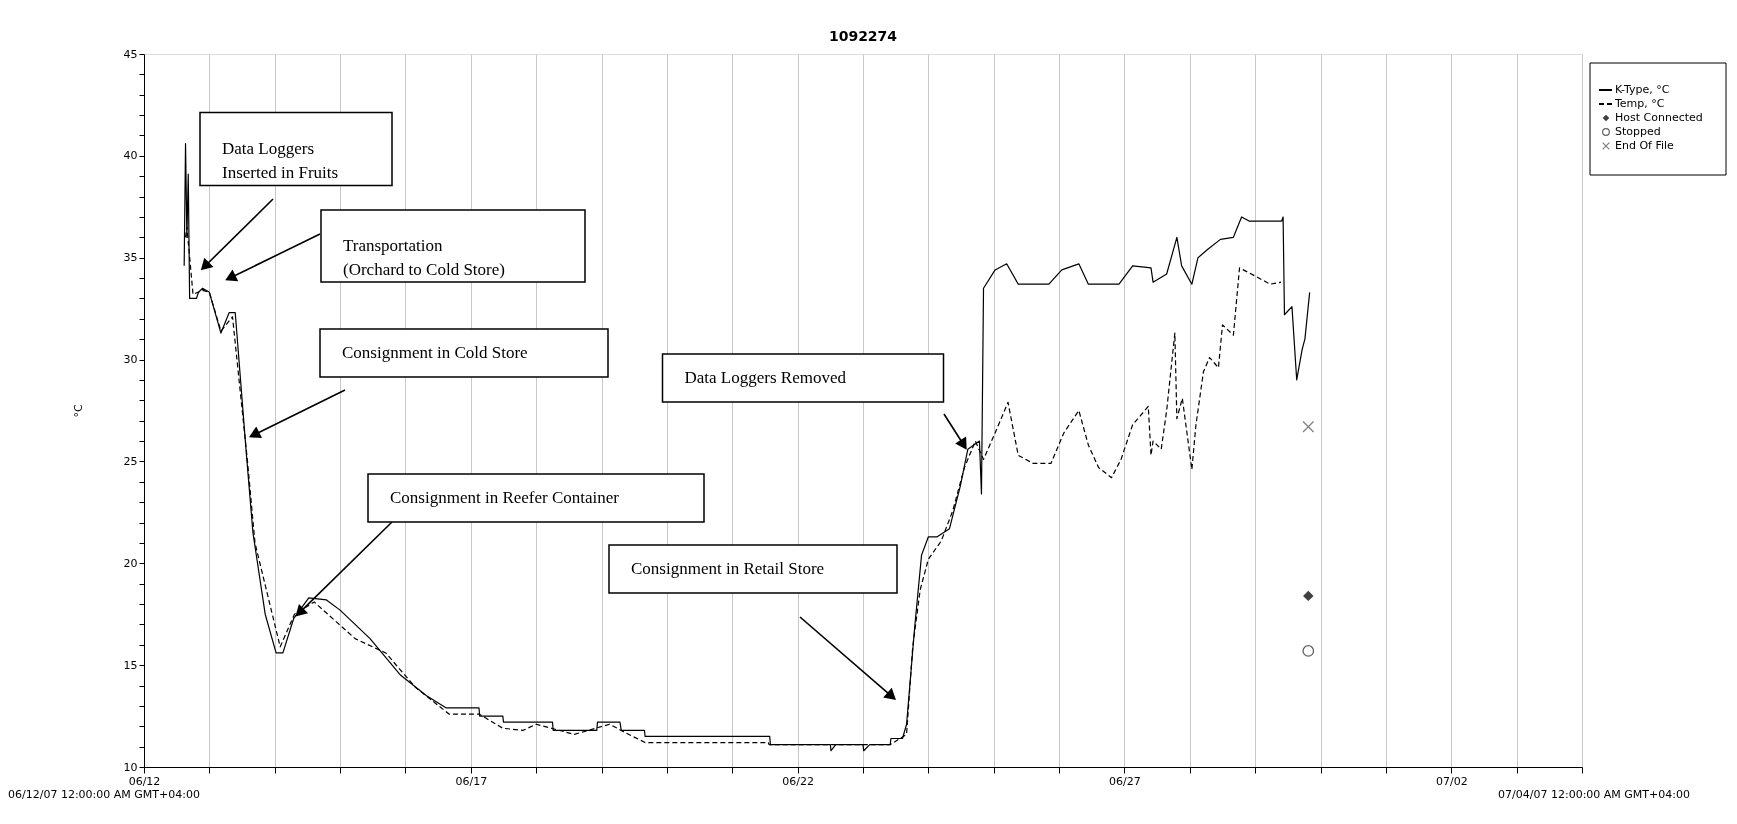 The height and width of the screenshot is (824, 1737). Describe the element at coordinates (1125, 781) in the screenshot. I see `x-tick-label: 06/27` at that location.